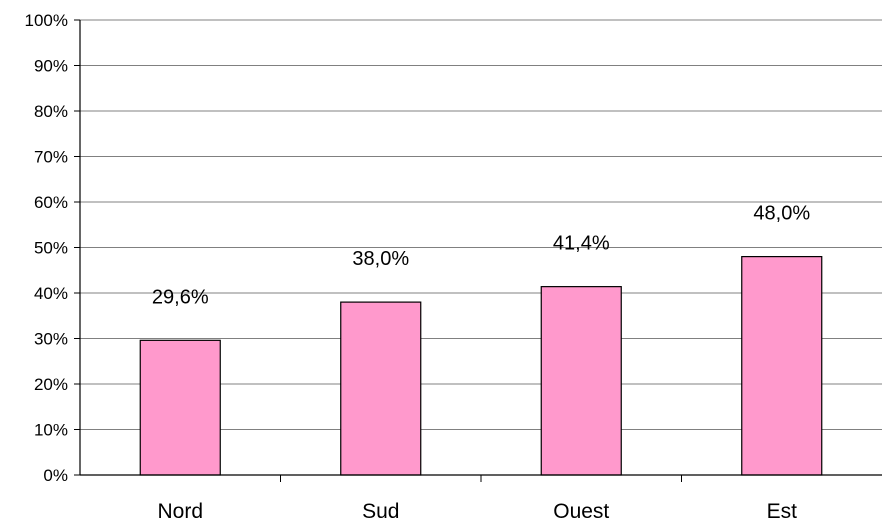  What do you see at coordinates (51, 339) in the screenshot?
I see `y-tick-label: 30%` at bounding box center [51, 339].